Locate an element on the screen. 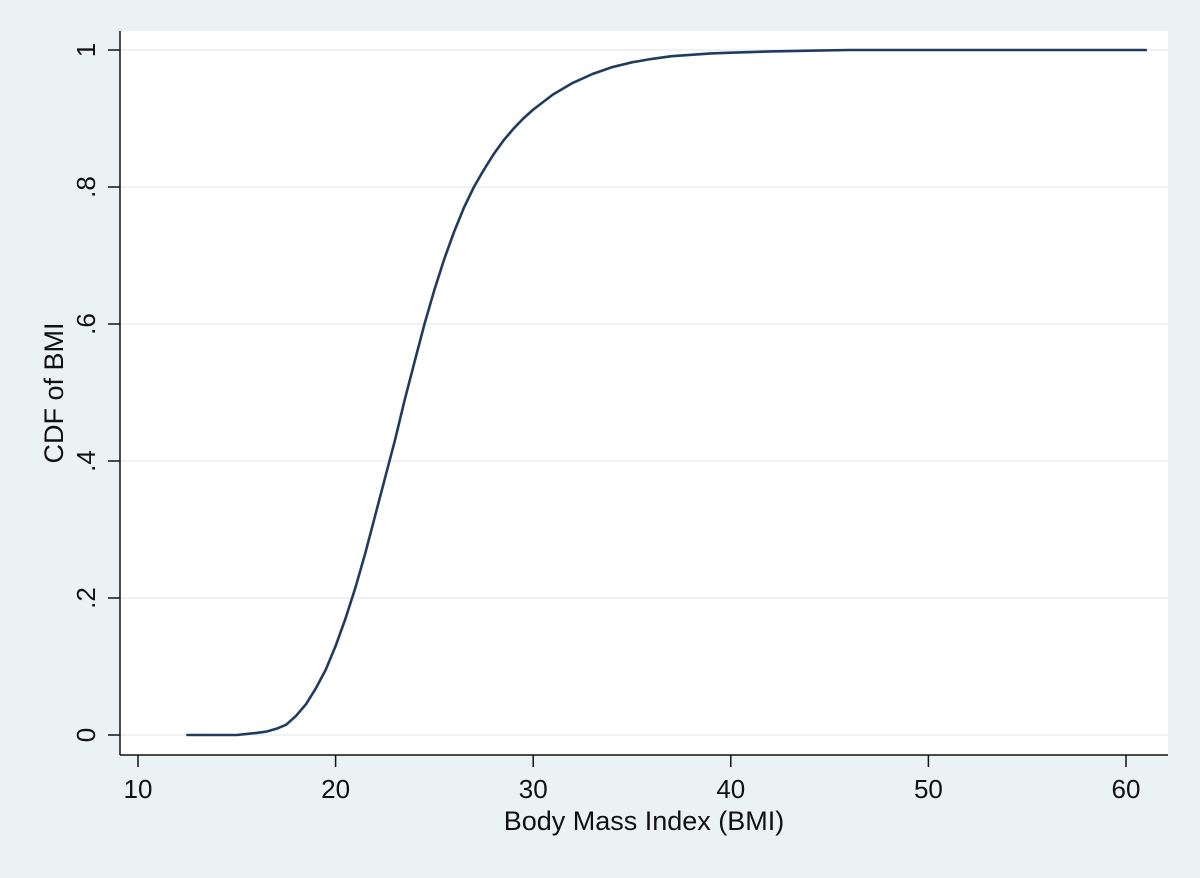 This screenshot has width=1200, height=878. x-tick-label: 60 is located at coordinates (1126, 789).